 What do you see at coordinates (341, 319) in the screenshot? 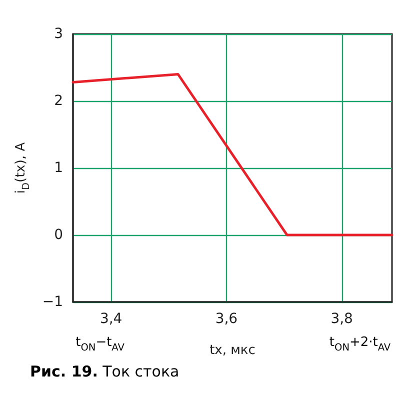
I see `x-tick-label: 3,8` at bounding box center [341, 319].